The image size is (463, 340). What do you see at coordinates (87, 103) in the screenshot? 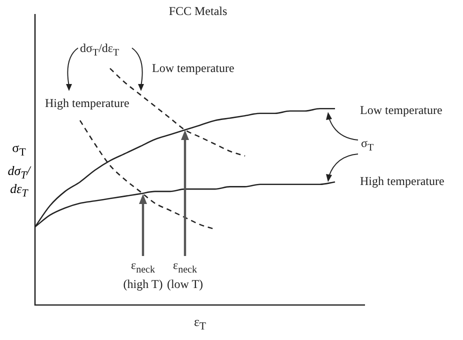
I see `series-label: High temperature` at bounding box center [87, 103].